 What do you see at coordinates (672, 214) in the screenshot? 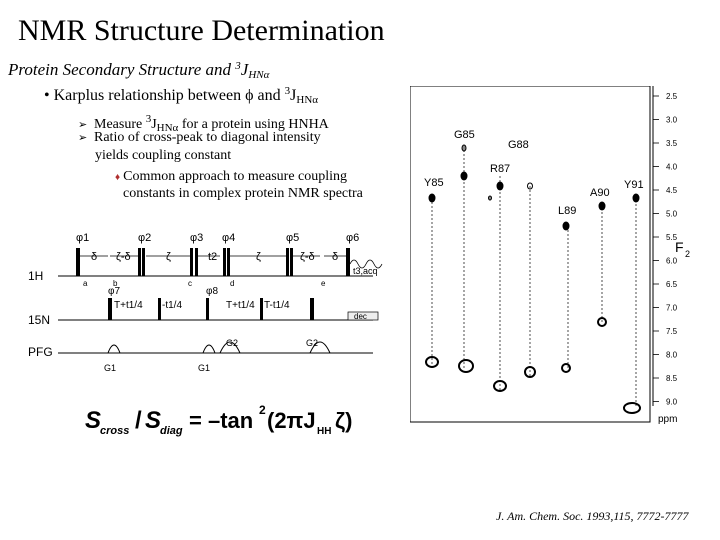
I see `ppm-tick-label: 5.0` at bounding box center [672, 214].